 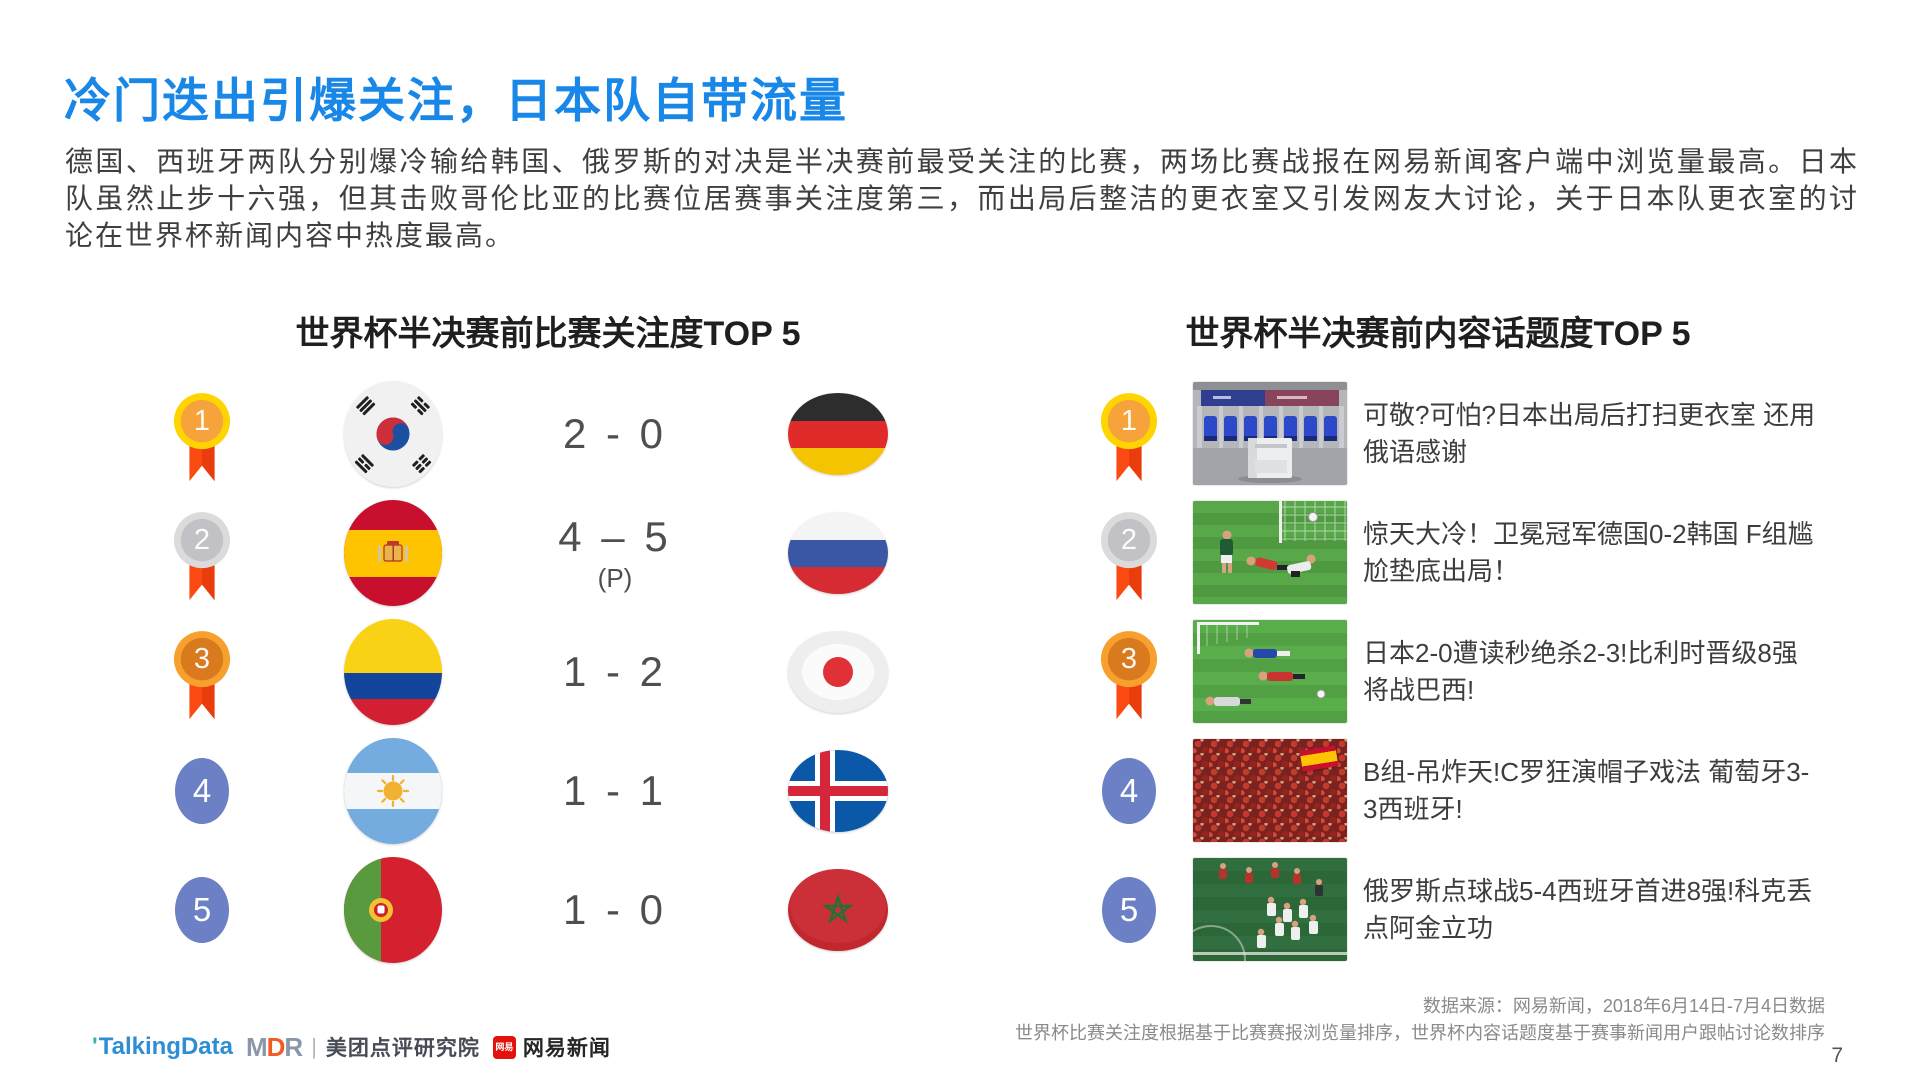 I want to click on page-title: 冷门迭出引爆关注，日本队自带流量, so click(x=456, y=100).